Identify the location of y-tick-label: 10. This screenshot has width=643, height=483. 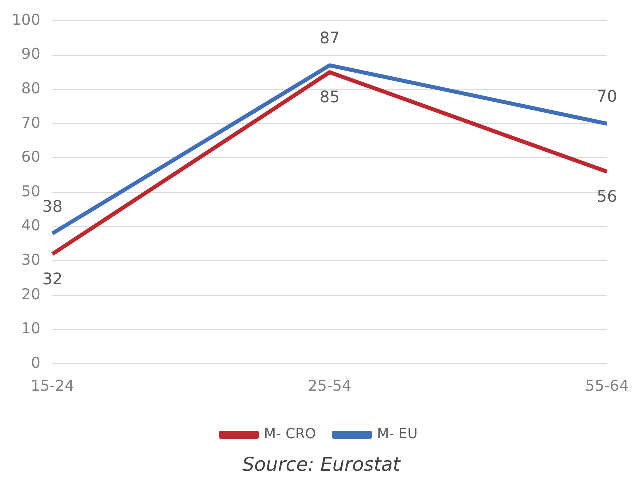
(31, 329).